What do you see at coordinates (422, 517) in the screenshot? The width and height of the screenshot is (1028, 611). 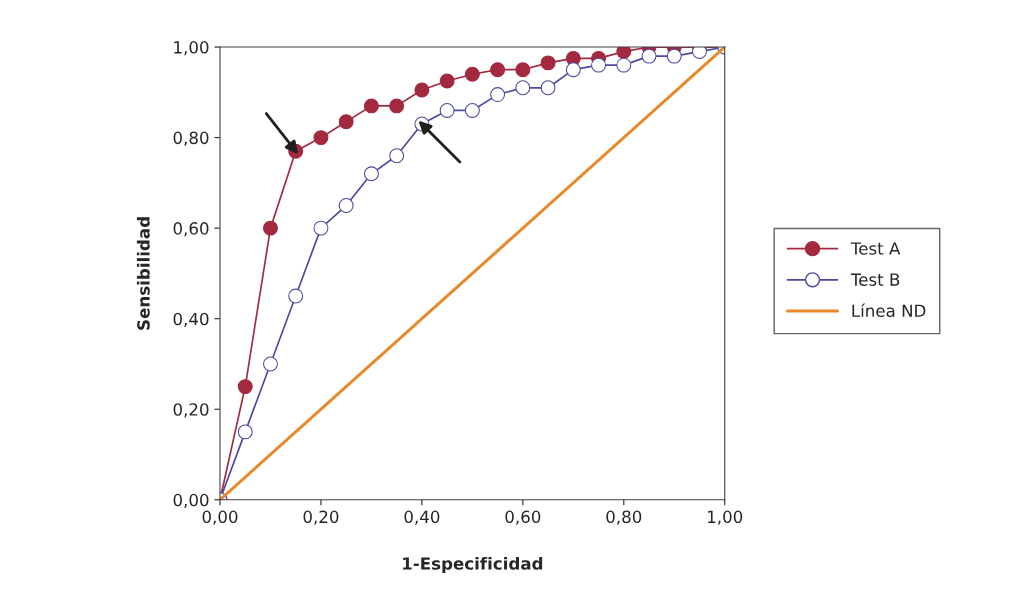 I see `x-tick-label: 0,40` at bounding box center [422, 517].